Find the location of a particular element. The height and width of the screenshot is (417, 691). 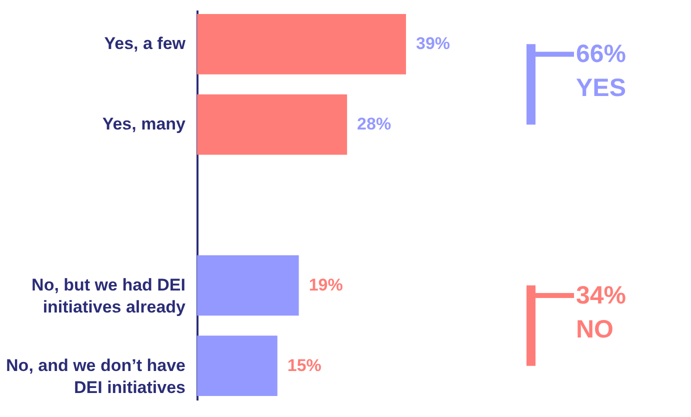

text: 66% YES is located at coordinates (601, 71).